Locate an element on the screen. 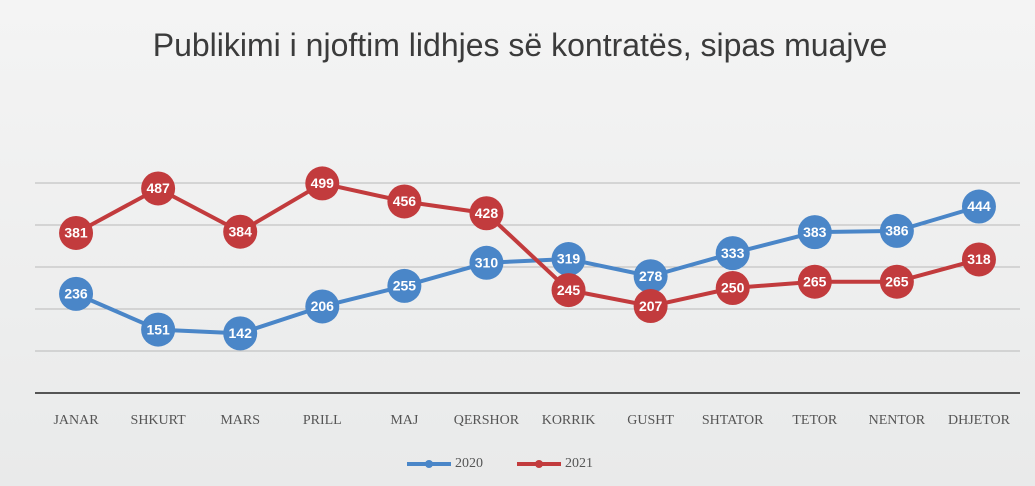 This screenshot has height=486, width=1035. data-label: 206 is located at coordinates (323, 306).